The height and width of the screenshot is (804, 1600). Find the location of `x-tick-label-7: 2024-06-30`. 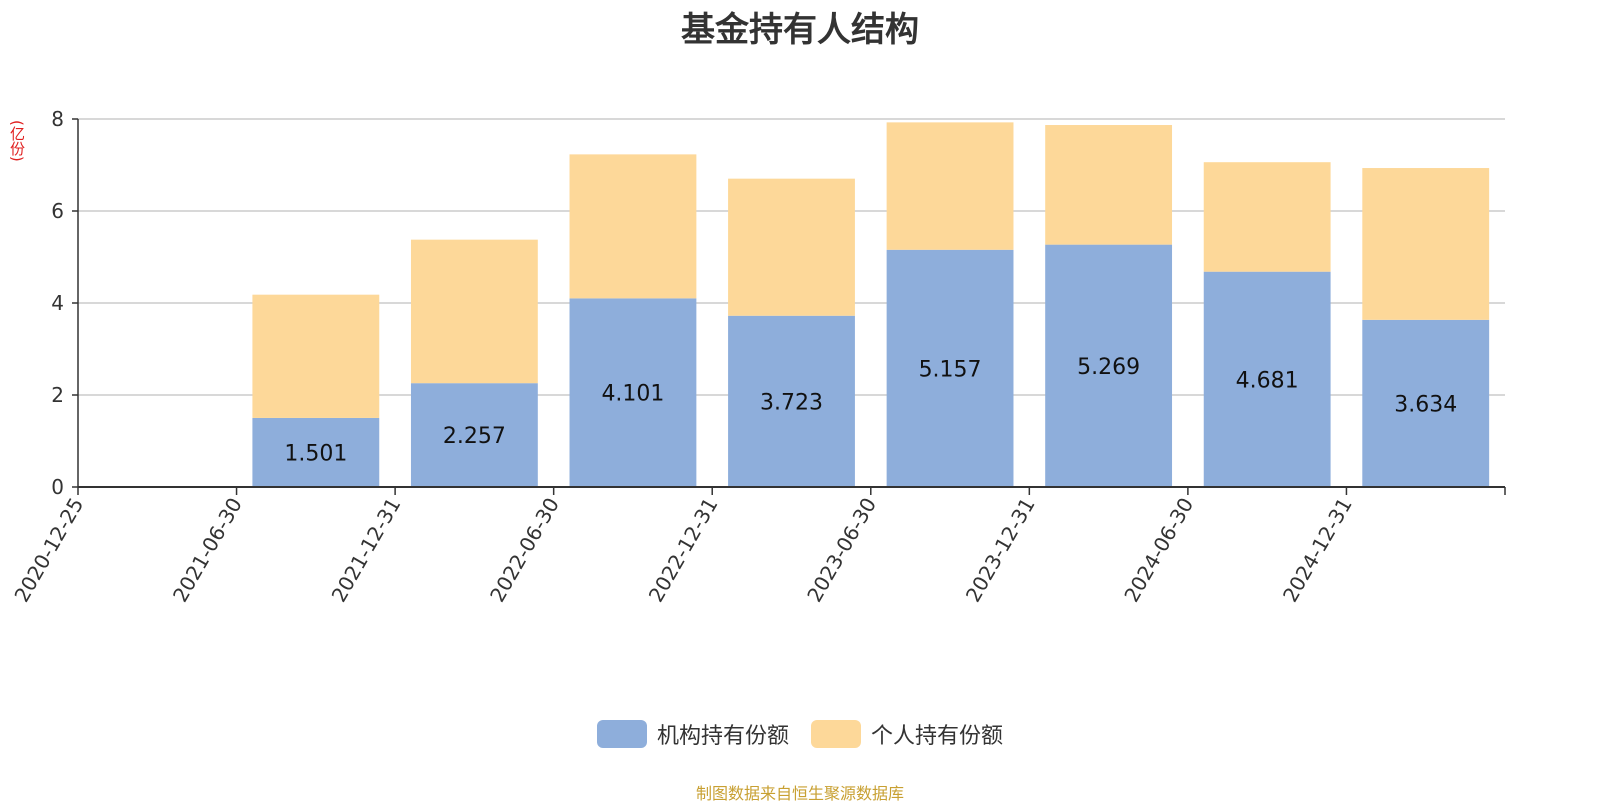

x-tick-label-7: 2024-06-30 is located at coordinates (1158, 550).